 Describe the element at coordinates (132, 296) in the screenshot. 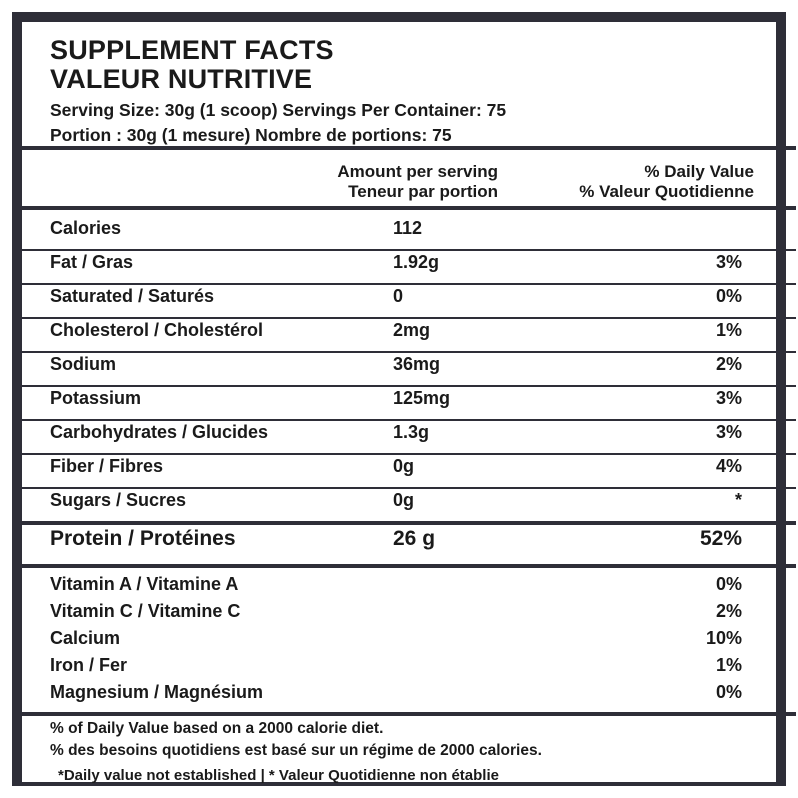

I see `nutrient-name: Saturated / Saturés` at that location.